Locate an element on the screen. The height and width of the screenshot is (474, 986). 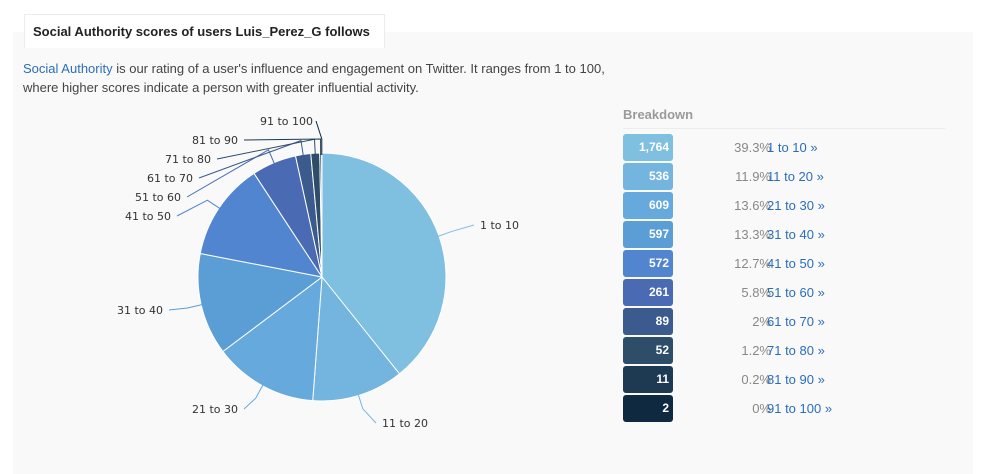
breakdown-range-link: 91 to 100 » is located at coordinates (800, 408).